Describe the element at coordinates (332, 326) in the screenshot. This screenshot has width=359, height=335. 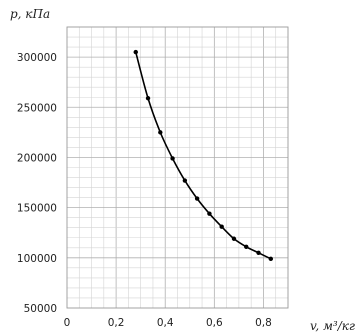
I see `x-axis-title: v, м³/кг` at that location.